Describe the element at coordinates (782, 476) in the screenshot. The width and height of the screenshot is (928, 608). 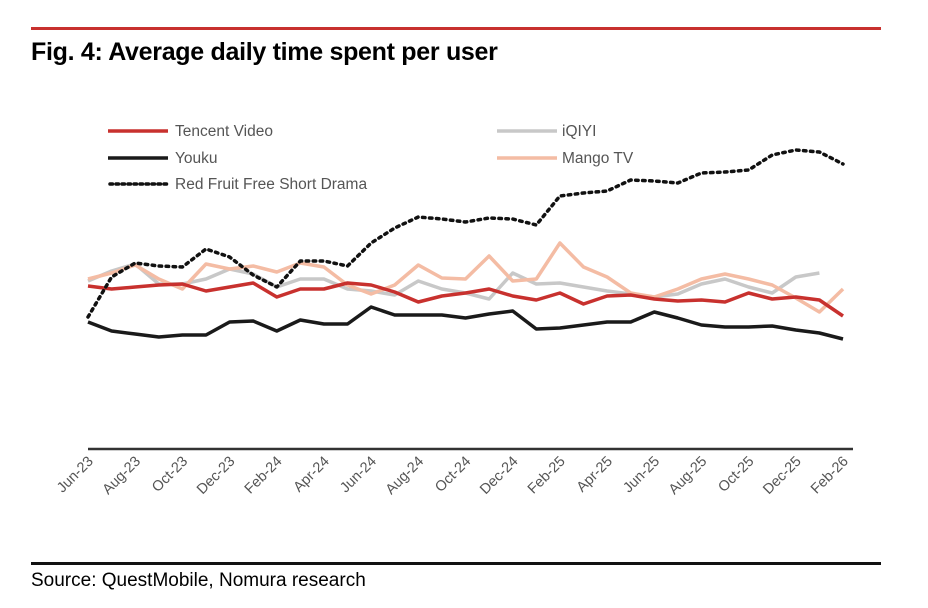
I see `x-tick-label: Dec-25` at that location.